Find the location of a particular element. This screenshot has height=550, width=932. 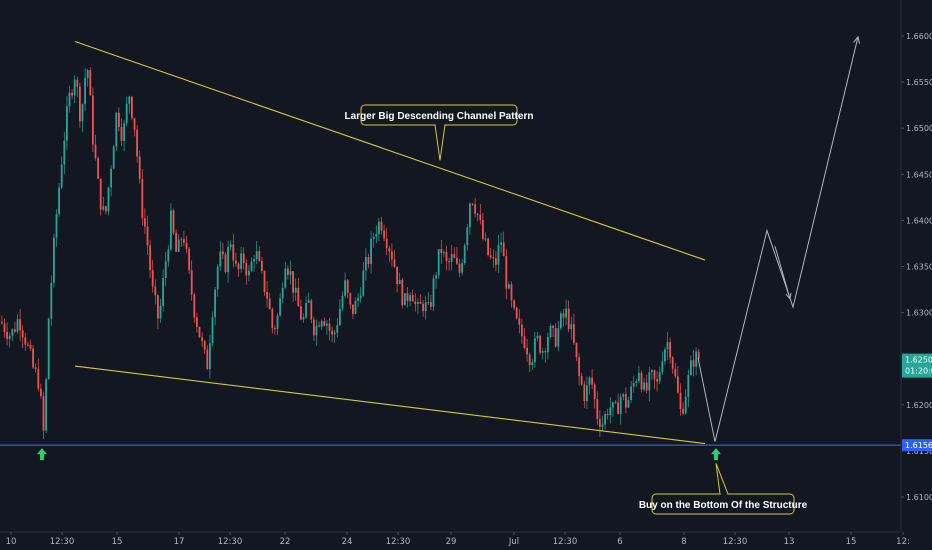

price-tick-label: 1.62000 is located at coordinates (919, 405).